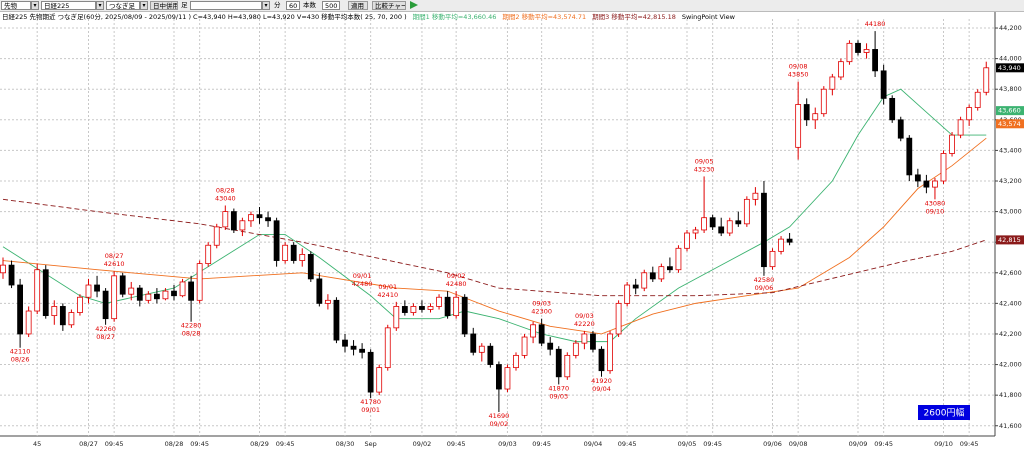  What do you see at coordinates (858, 444) in the screenshot?
I see `x-tick-label: 09/09` at bounding box center [858, 444].